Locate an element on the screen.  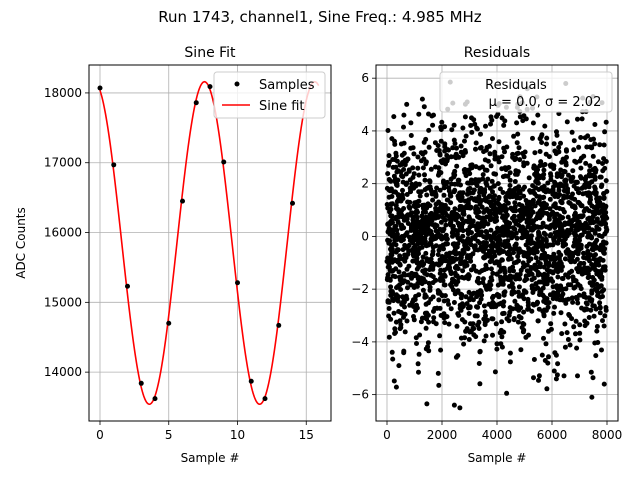
residuals-legend-label: Residuals is located at coordinates (516, 85).